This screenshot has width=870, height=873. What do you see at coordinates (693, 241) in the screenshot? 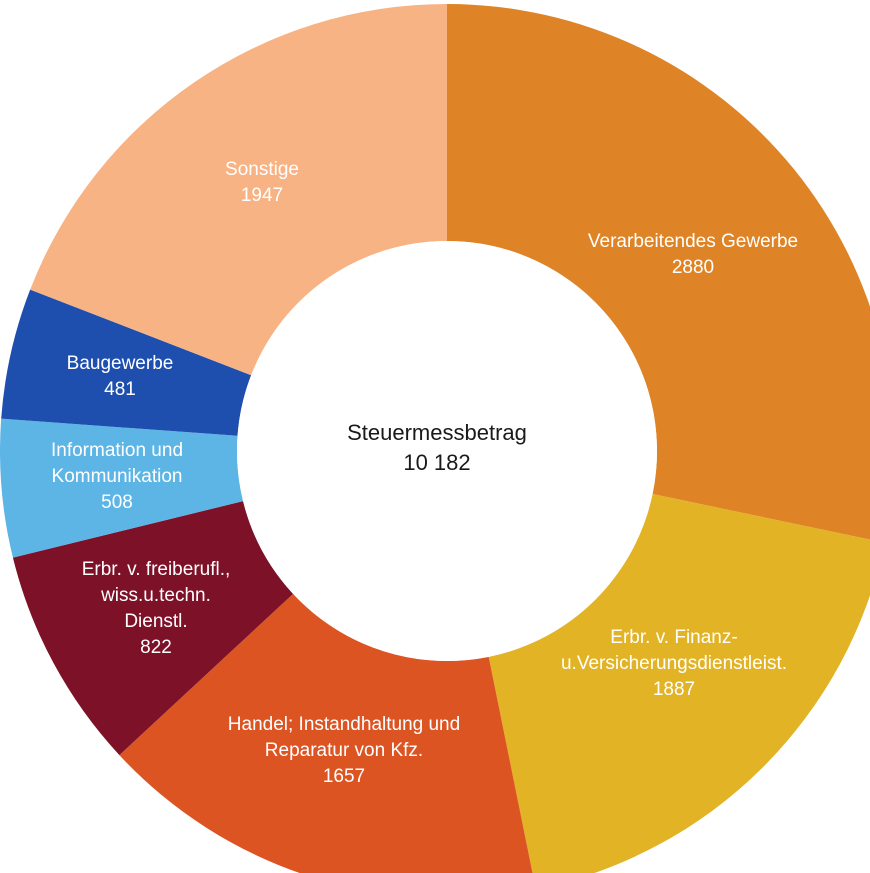
I see `slice-name-line-0-0: Verarbeitendes Gewerbe` at bounding box center [693, 241].